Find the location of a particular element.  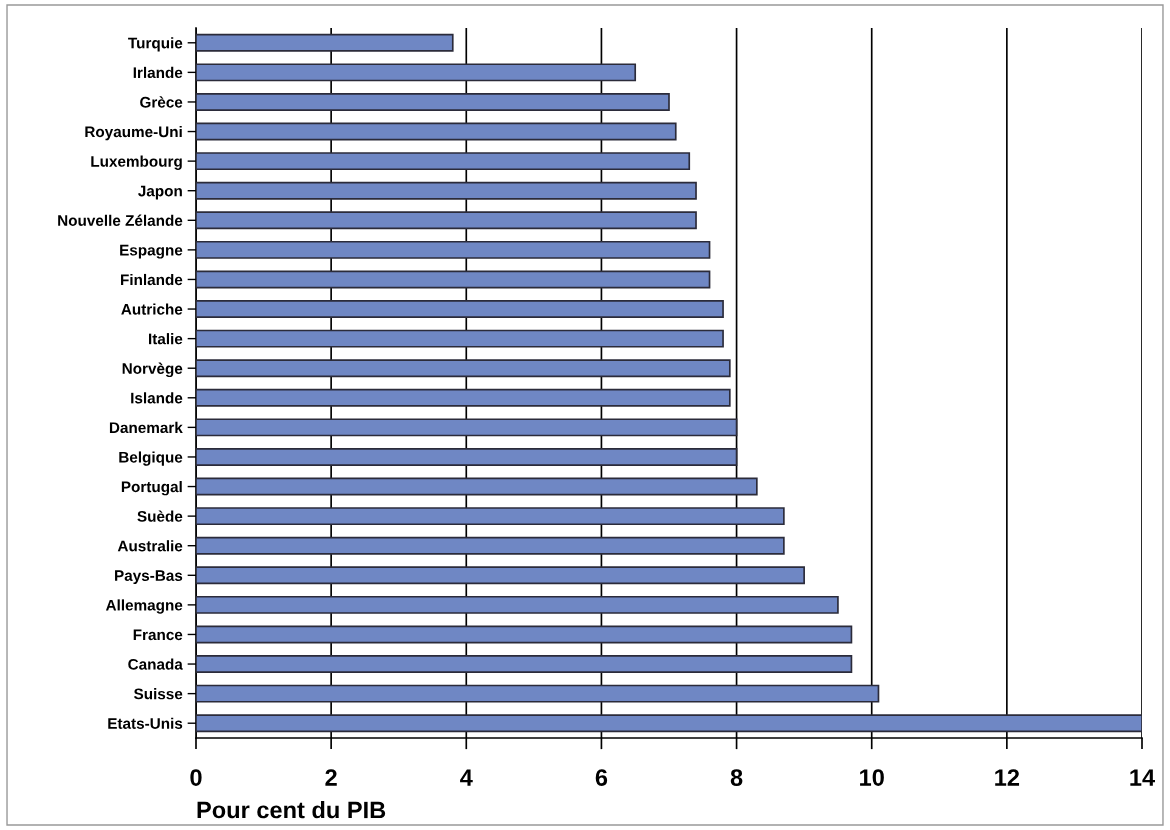

y-tick-label: Espagne is located at coordinates (151, 251).